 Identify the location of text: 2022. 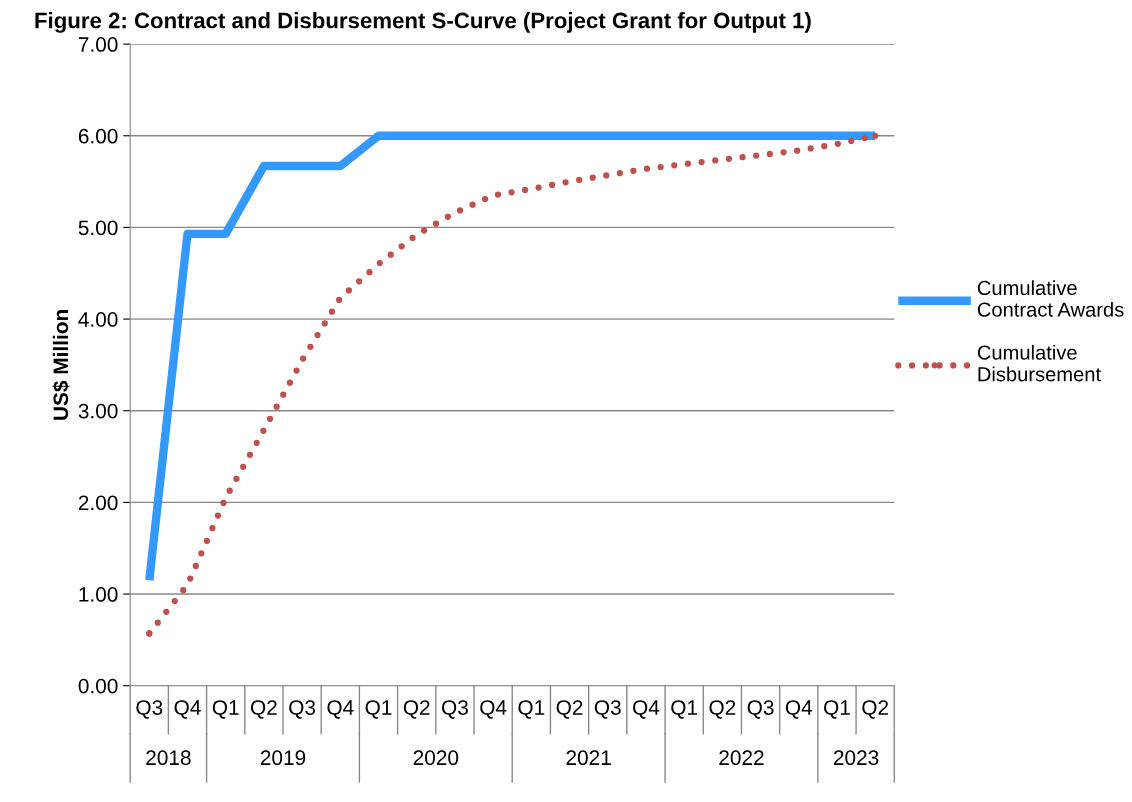
(741, 758).